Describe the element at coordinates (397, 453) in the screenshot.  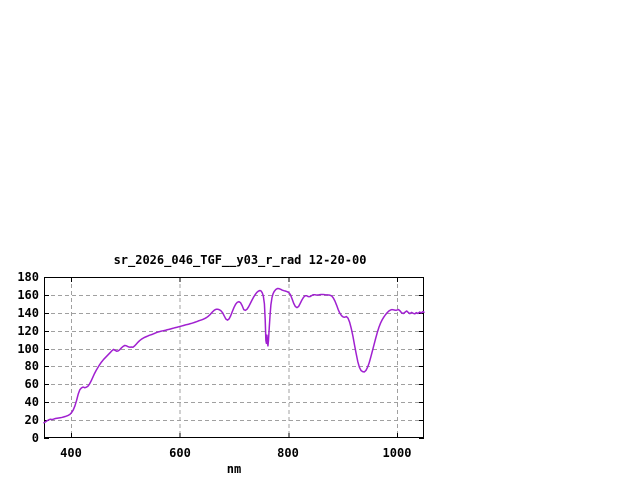
I see `x-tick-label: 1000` at that location.